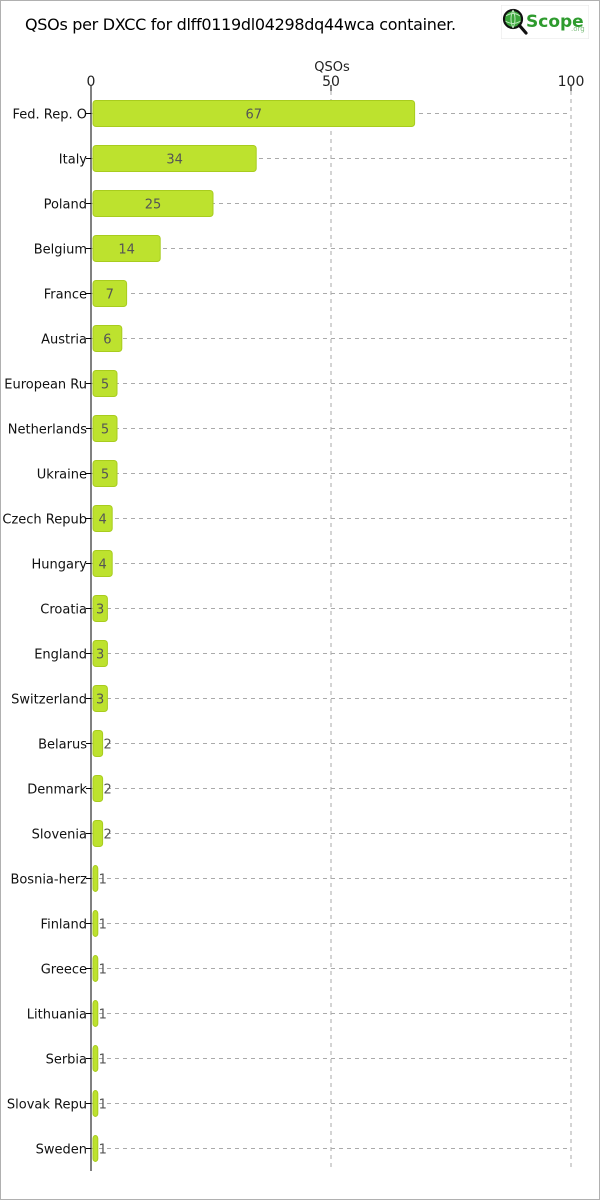 The height and width of the screenshot is (1200, 600). I want to click on magnifier-globe-icon, so click(515, 21).